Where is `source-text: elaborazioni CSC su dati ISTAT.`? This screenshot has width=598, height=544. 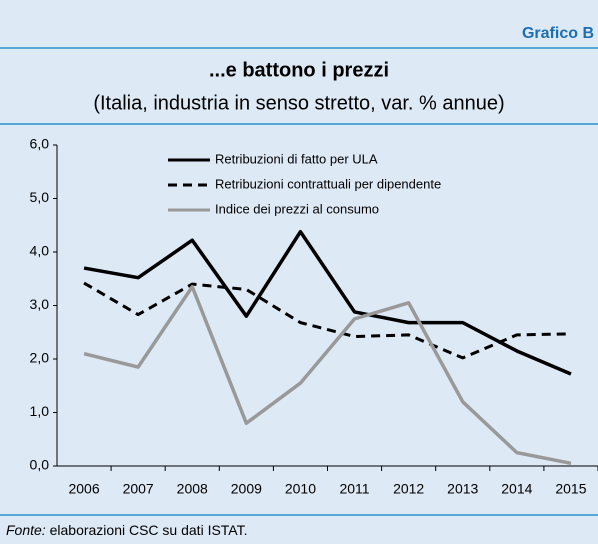
source-text: elaborazioni CSC su dati ISTAT. is located at coordinates (149, 530).